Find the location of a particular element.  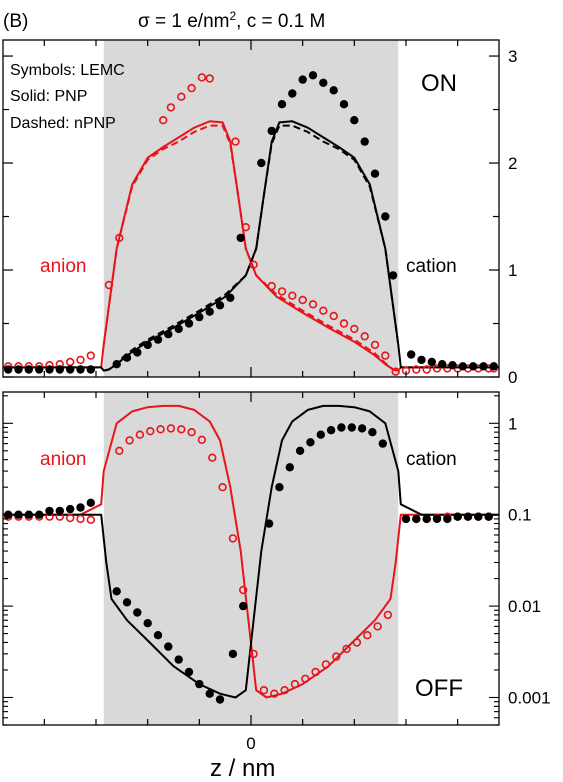

legend-solid: Solid: PNP is located at coordinates (48, 96).